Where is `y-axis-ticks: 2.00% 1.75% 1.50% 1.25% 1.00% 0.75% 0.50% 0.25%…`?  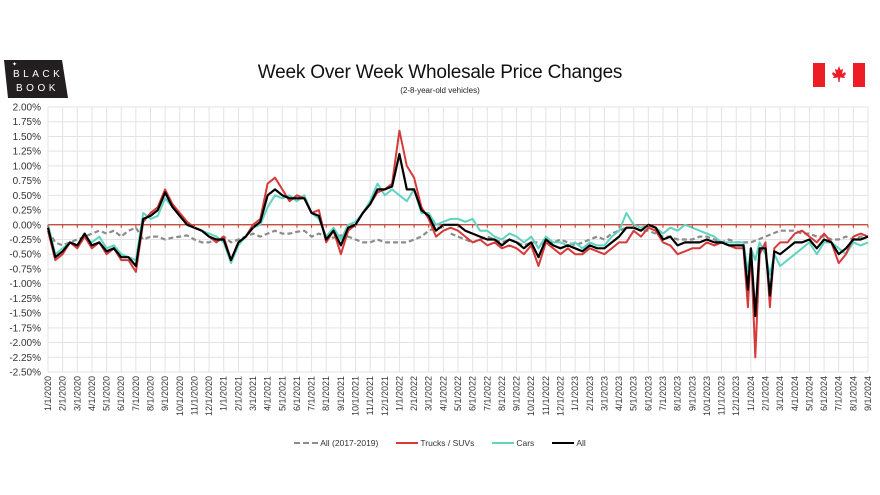 y-axis-ticks: 2.00% 1.75% 1.50% 1.25% 1.00% 0.75% 0.50% 0.25%… is located at coordinates (25, 241).